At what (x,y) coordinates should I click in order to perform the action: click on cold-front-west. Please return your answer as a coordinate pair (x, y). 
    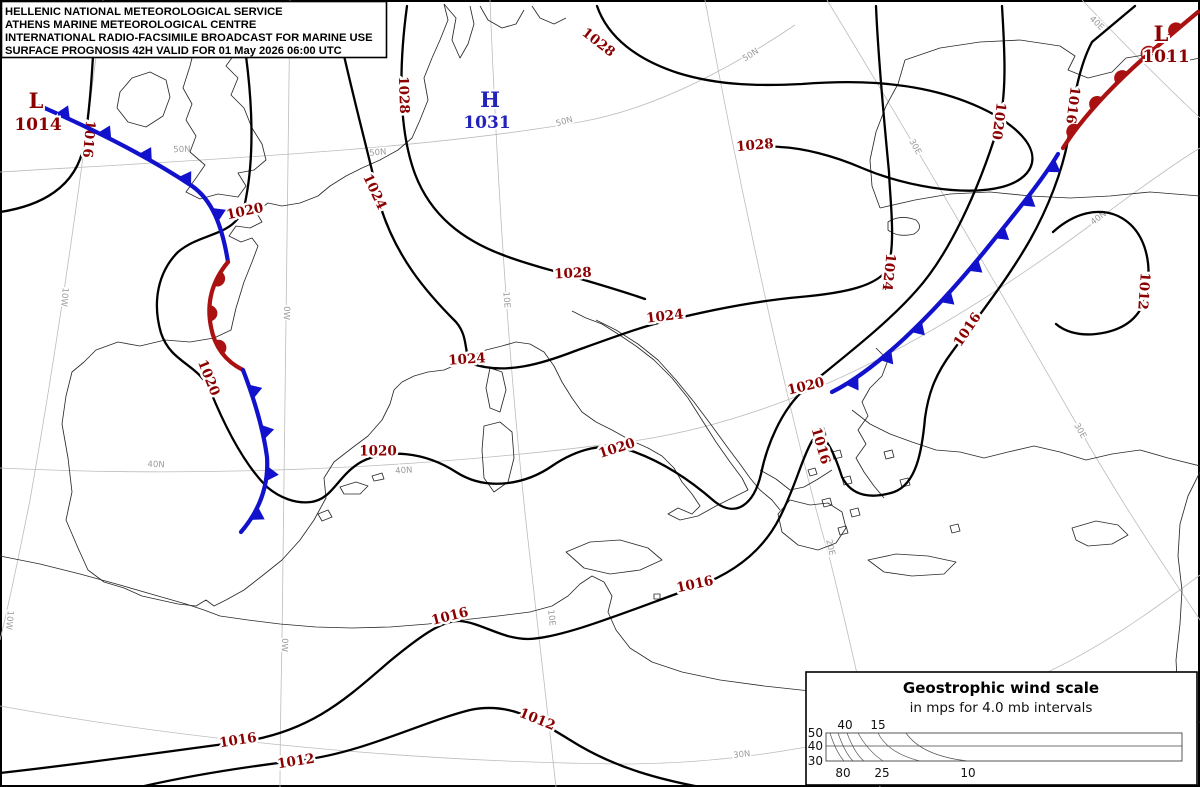
    Looking at the image, I should click on (134, 184).